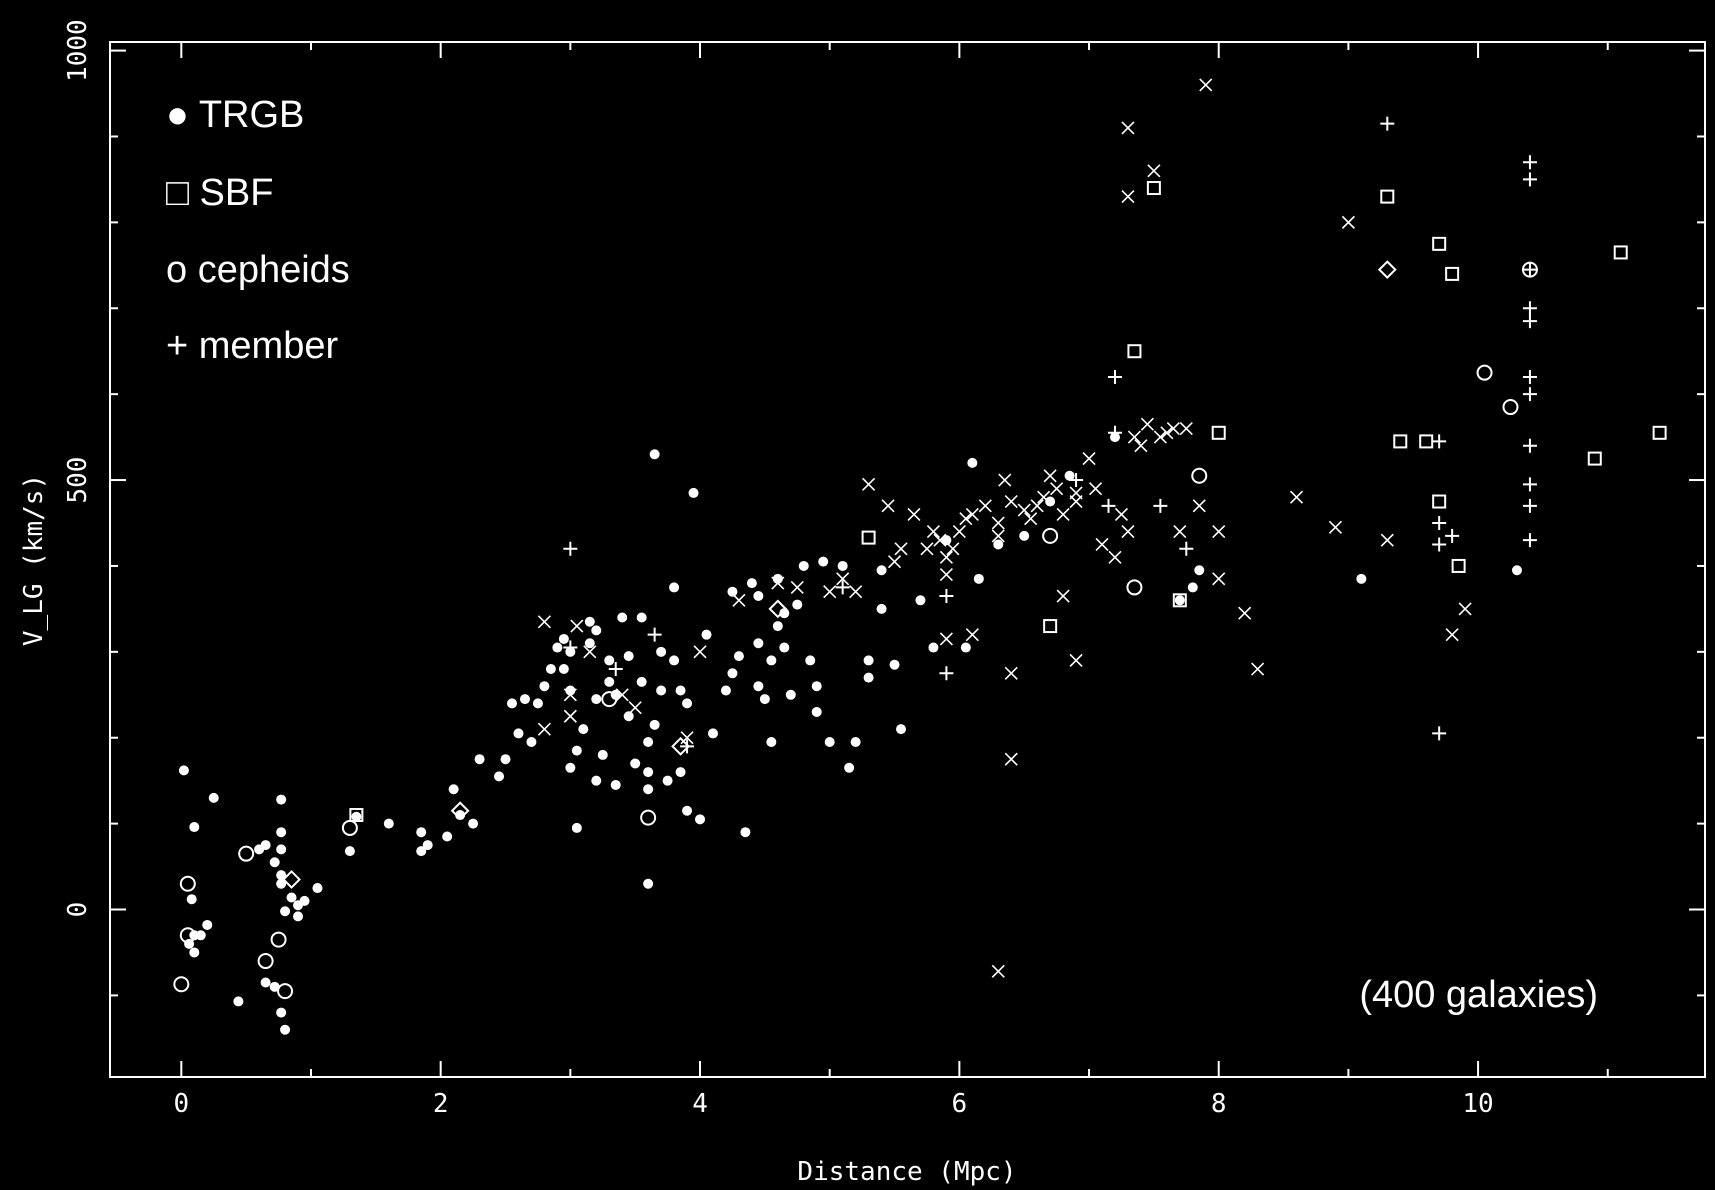  Describe the element at coordinates (258, 270) in the screenshot. I see `legend-item-cepheids: o cepheids` at that location.